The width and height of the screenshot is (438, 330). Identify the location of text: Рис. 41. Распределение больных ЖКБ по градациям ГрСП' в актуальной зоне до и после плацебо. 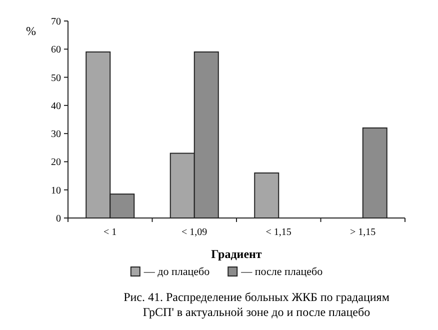
(257, 304).